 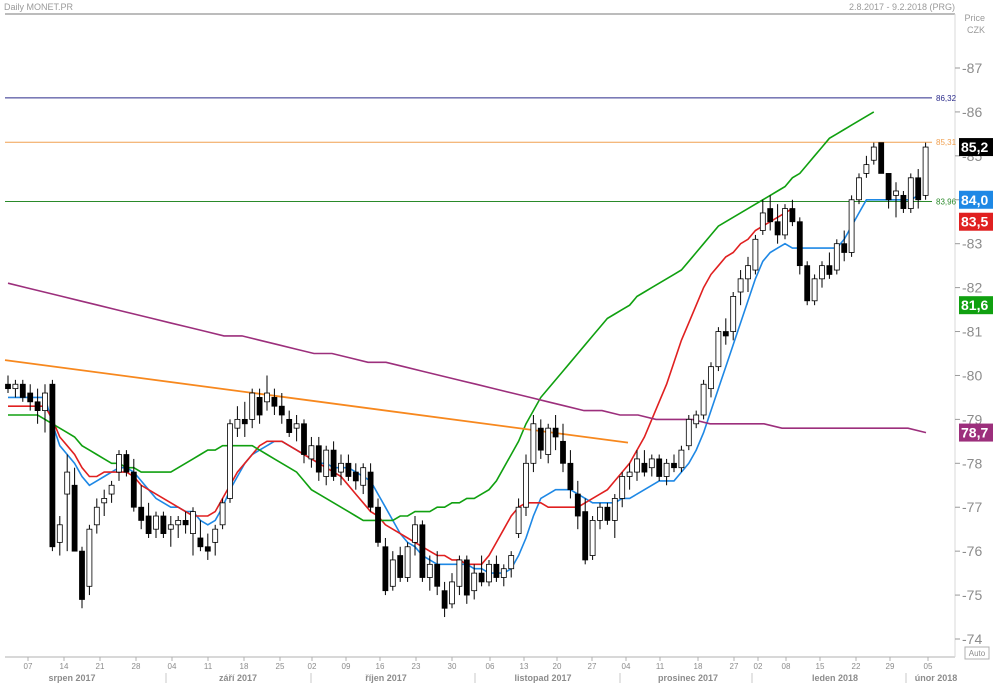 What do you see at coordinates (452, 666) in the screenshot?
I see `x-tick-label: 30` at bounding box center [452, 666].